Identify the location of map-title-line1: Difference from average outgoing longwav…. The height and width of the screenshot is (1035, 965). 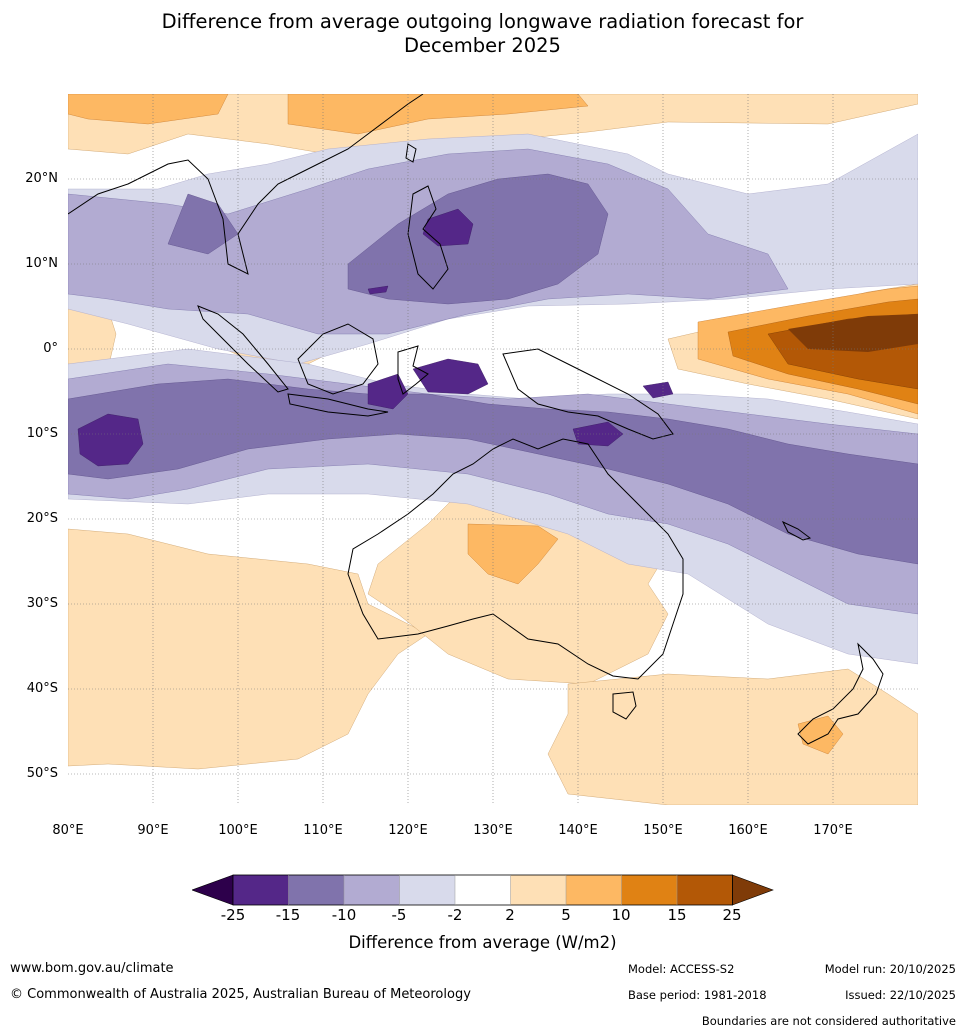
(482, 21).